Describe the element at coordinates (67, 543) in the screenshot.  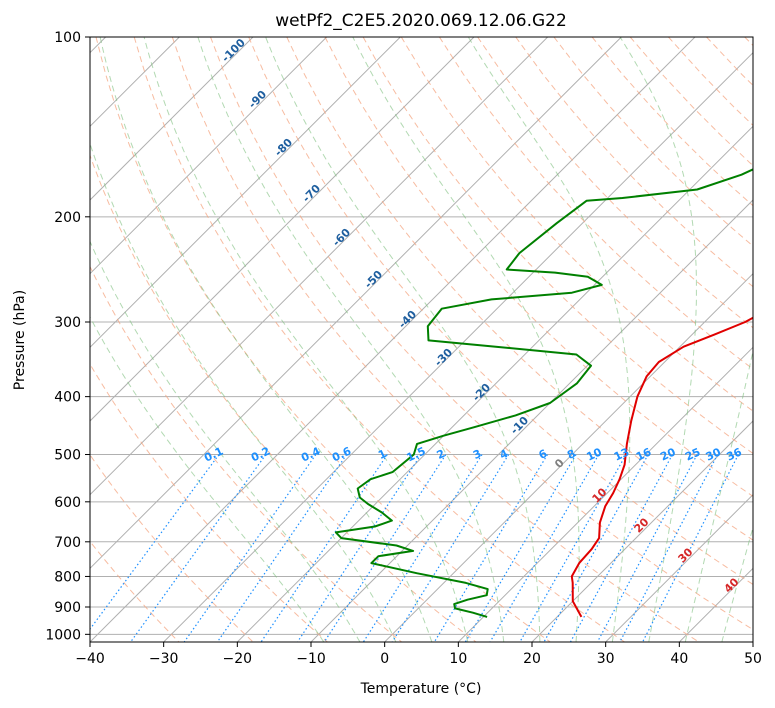
I see `y-tick-label: 700` at that location.